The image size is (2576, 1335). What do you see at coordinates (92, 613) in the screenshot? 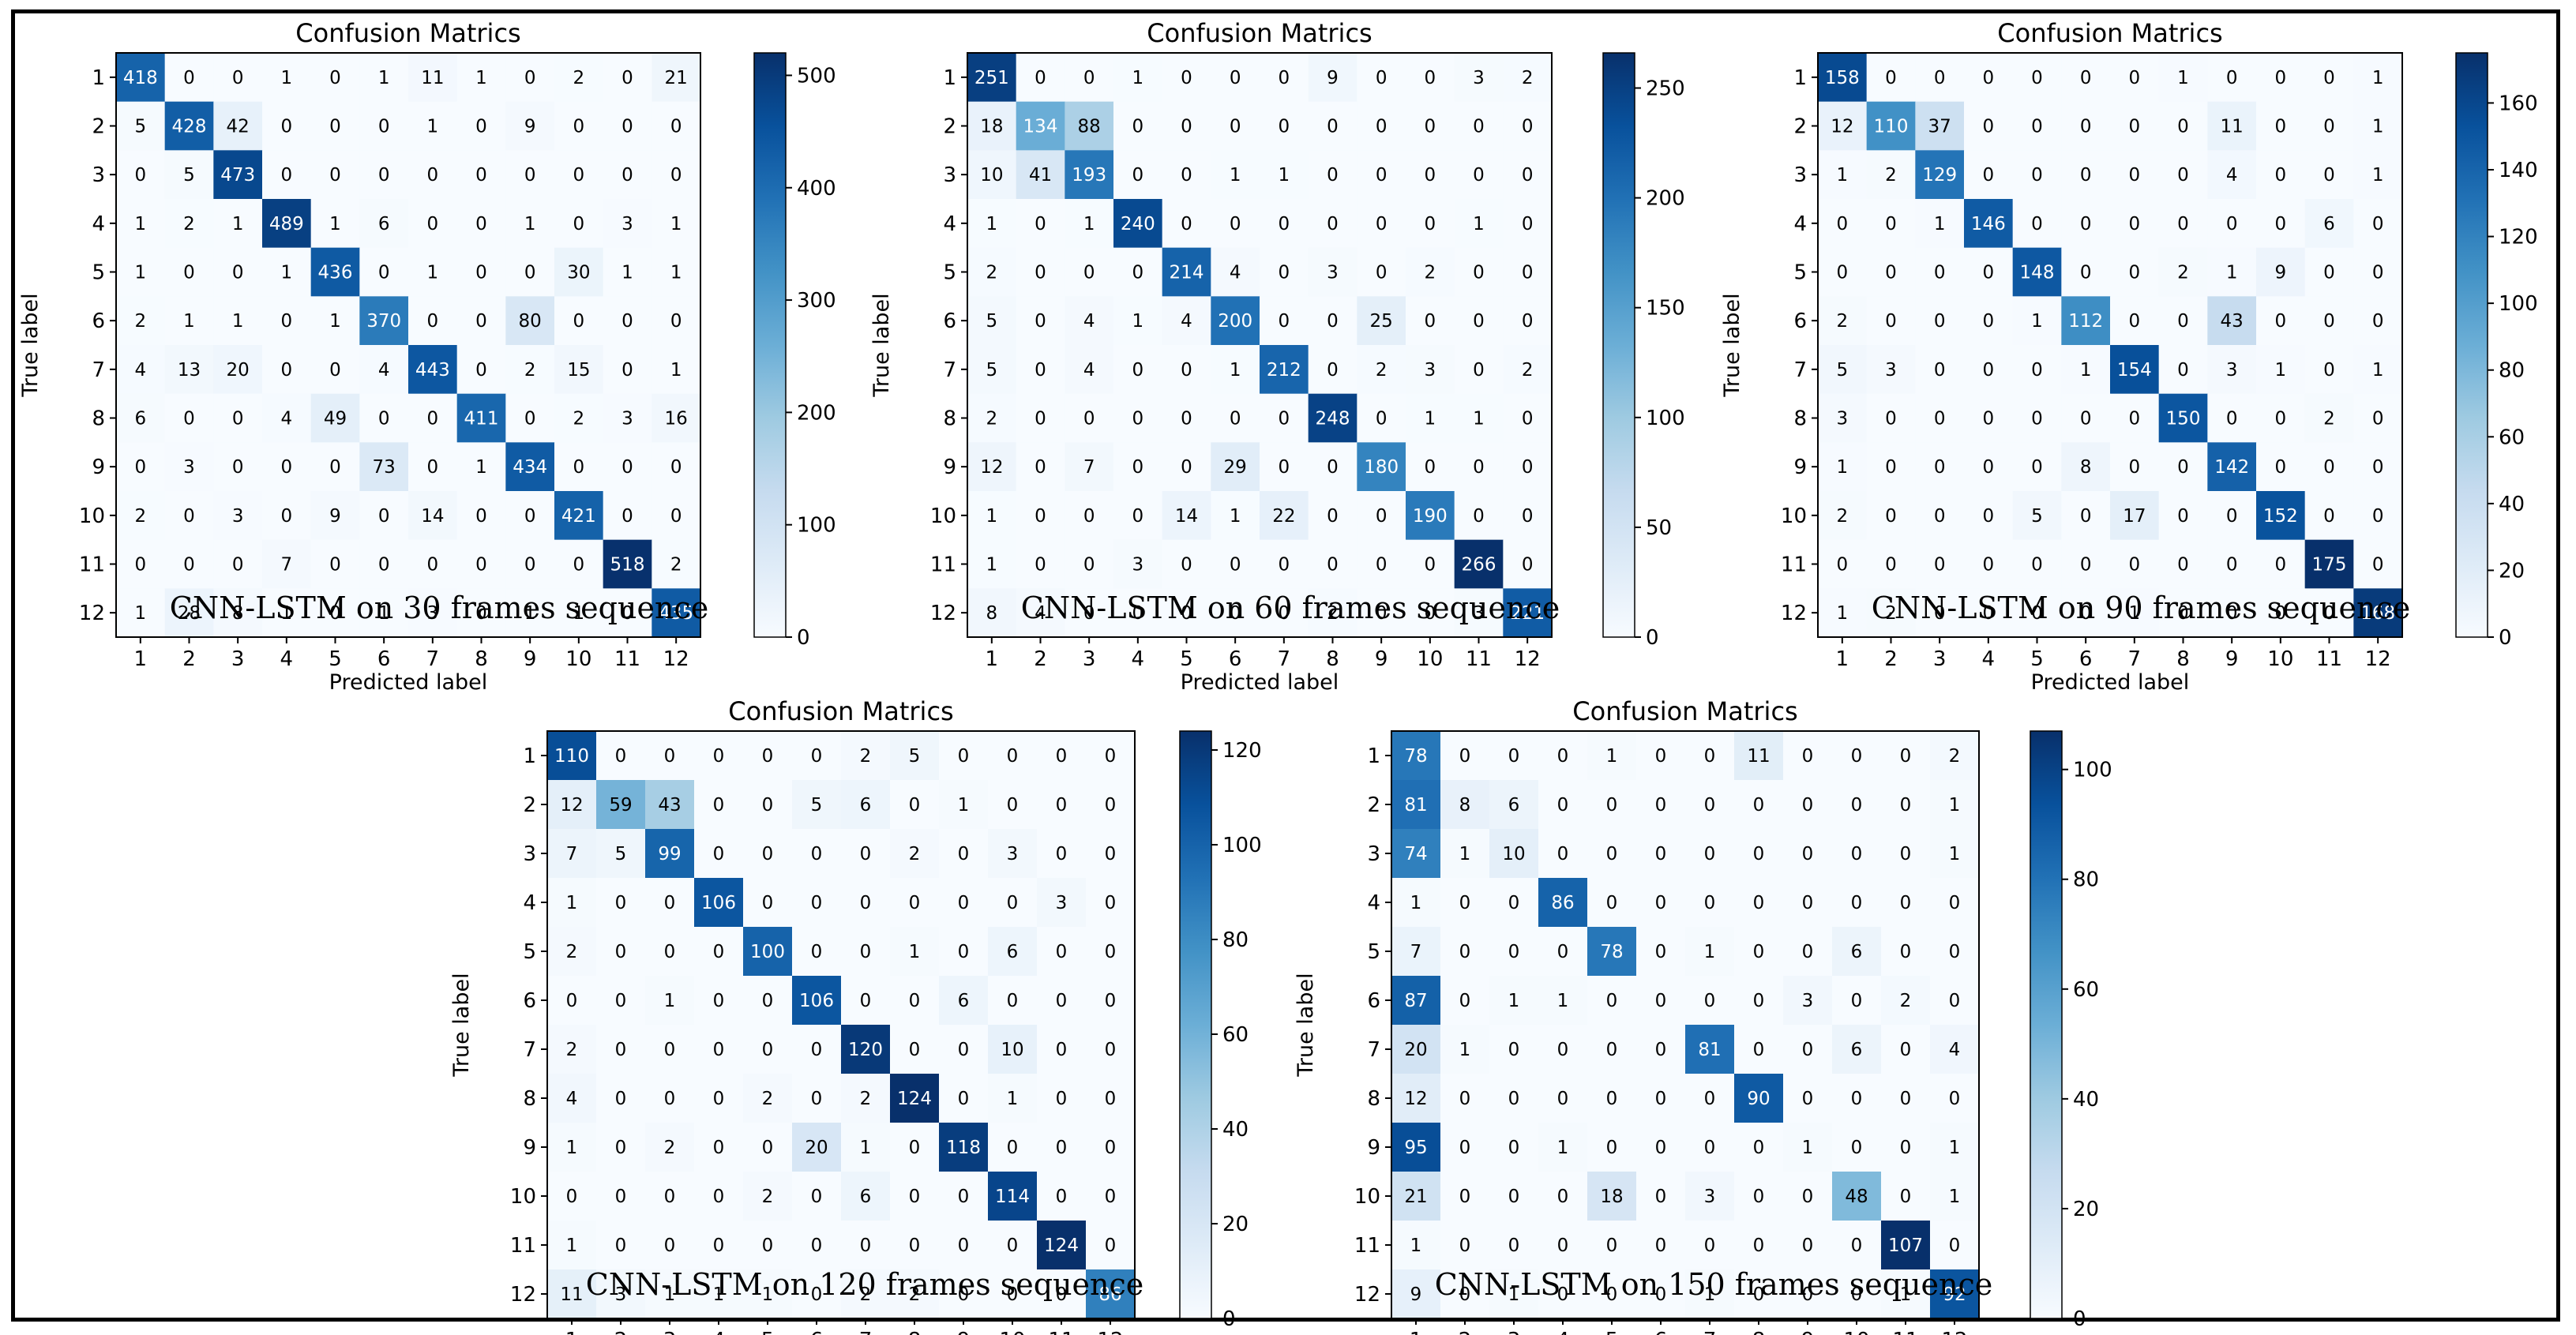
I see `y-tick-label: 12` at bounding box center [92, 613].